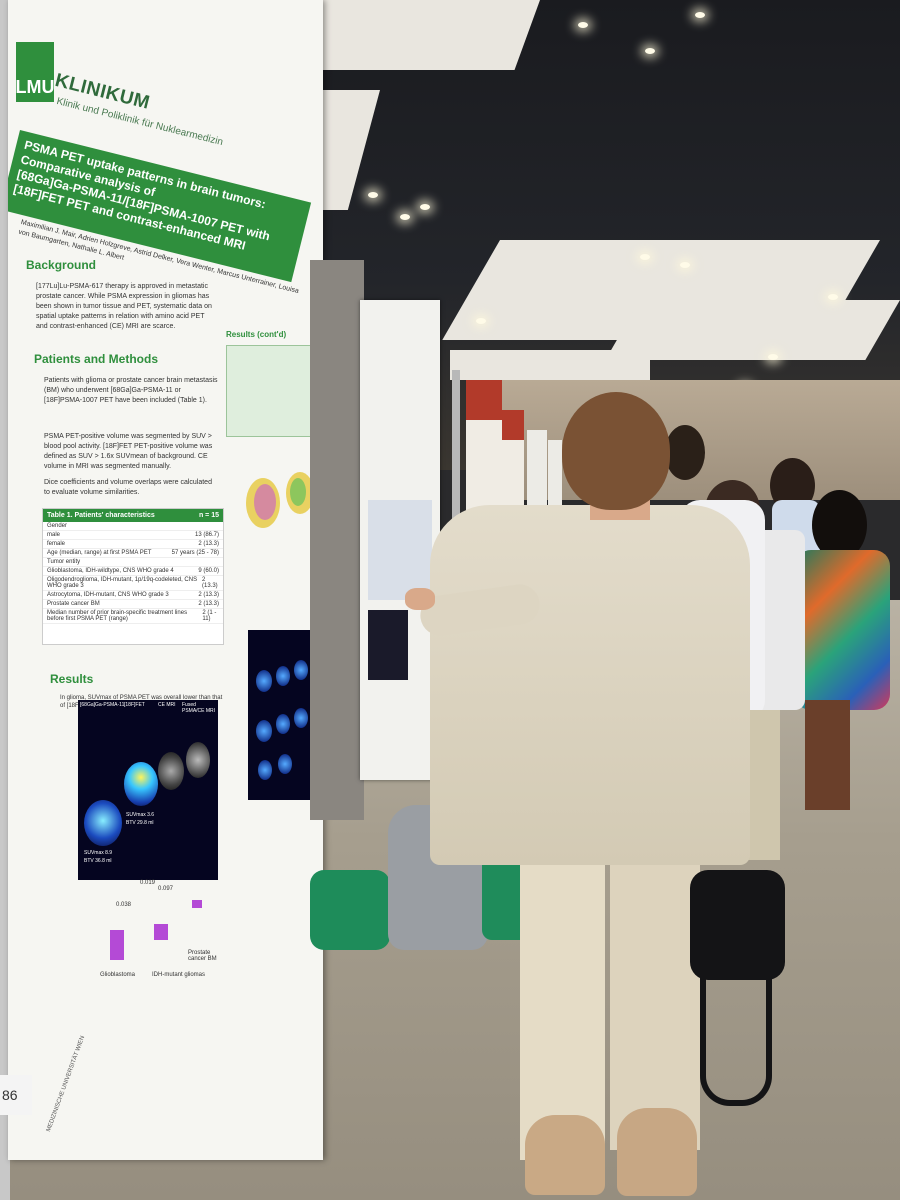  What do you see at coordinates (283, 715) in the screenshot?
I see `pet-scan-grid` at bounding box center [283, 715].